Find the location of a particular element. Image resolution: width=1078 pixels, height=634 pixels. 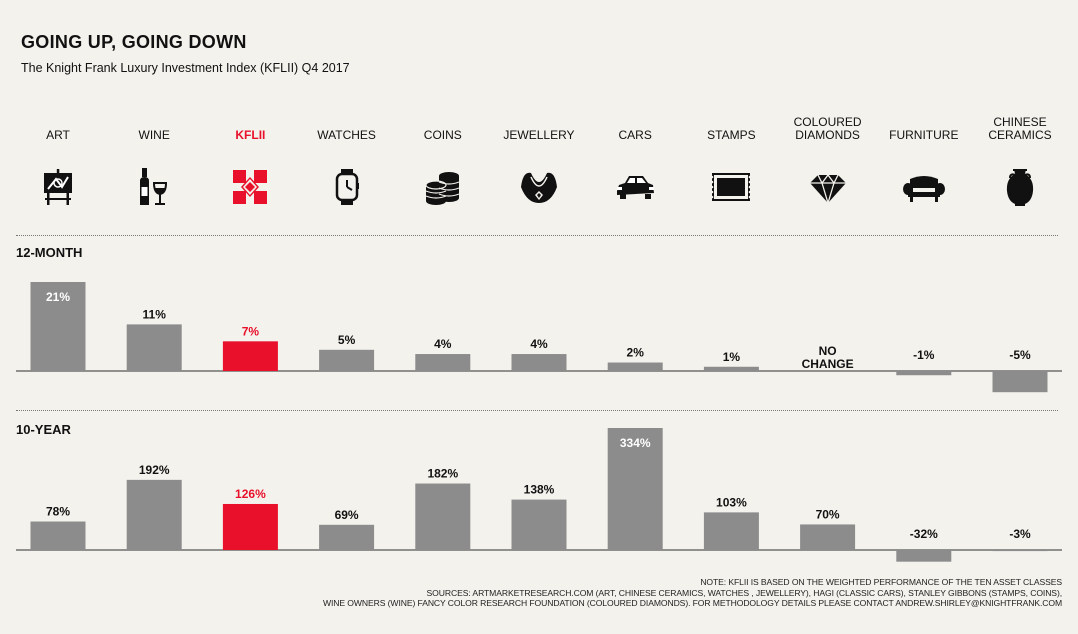

data-label-watches: 5% is located at coordinates (347, 340).